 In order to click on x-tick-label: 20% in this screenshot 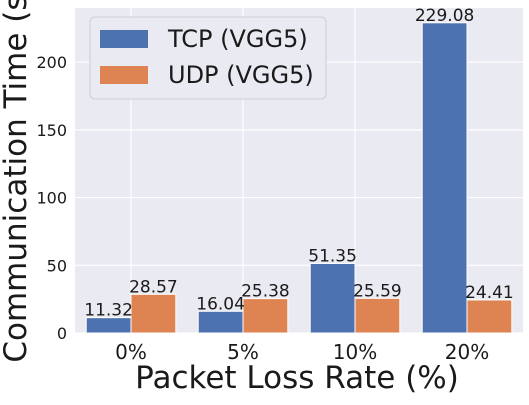, I will do `click(467, 352)`.